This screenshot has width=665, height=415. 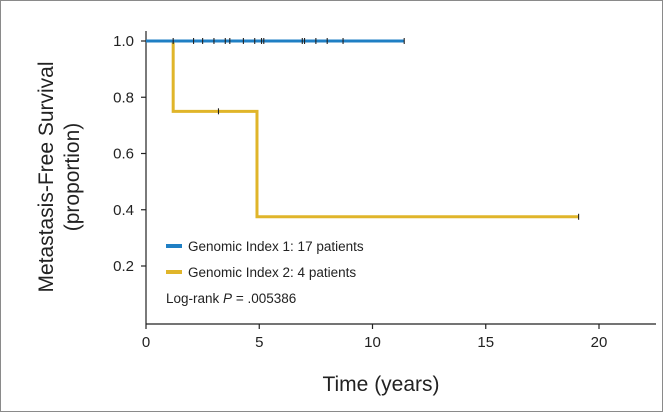 I want to click on y-ticks: 0.2 0.4 0.6 0.8 1.0, so click(x=129, y=154).